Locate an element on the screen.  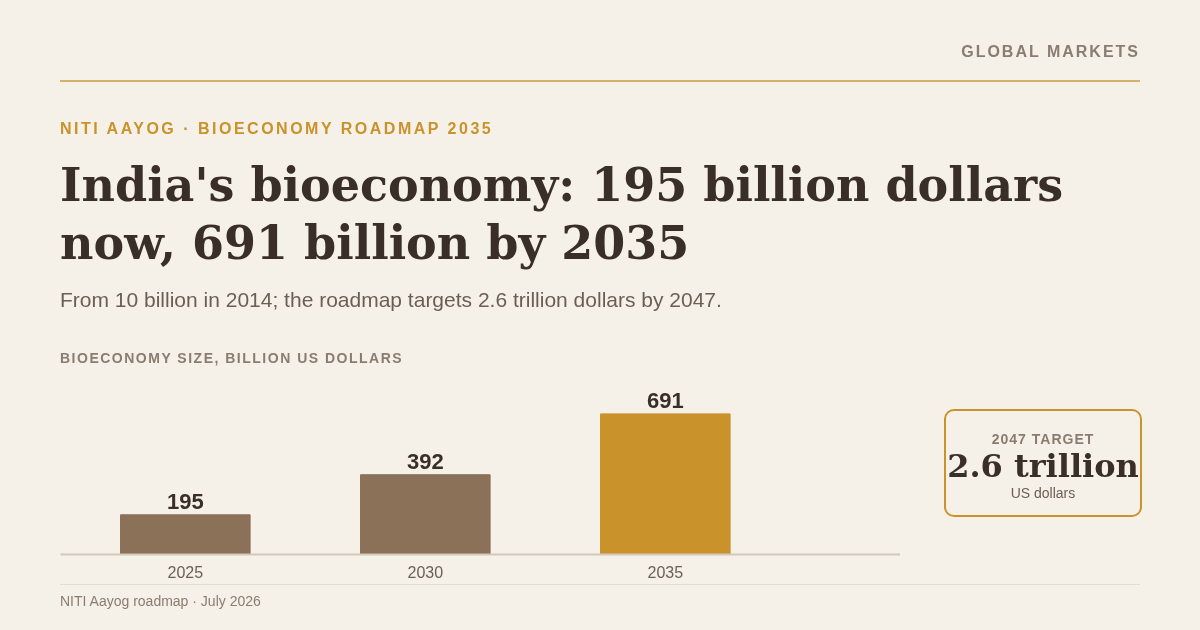
text: NITI AAYOG · BIOECONOMY ROADMAP 2035 is located at coordinates (276, 129).